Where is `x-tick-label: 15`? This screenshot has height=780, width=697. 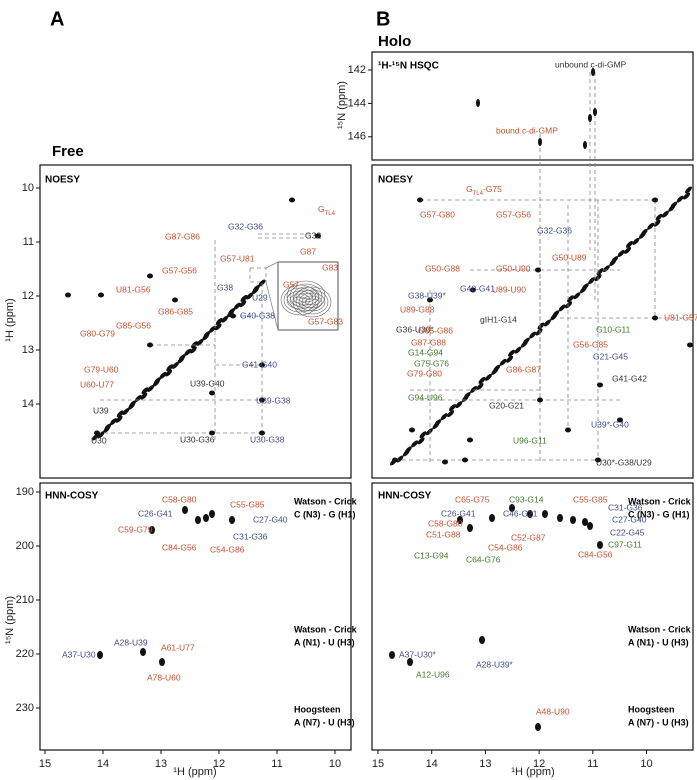
x-tick-label: 15 is located at coordinates (45, 764).